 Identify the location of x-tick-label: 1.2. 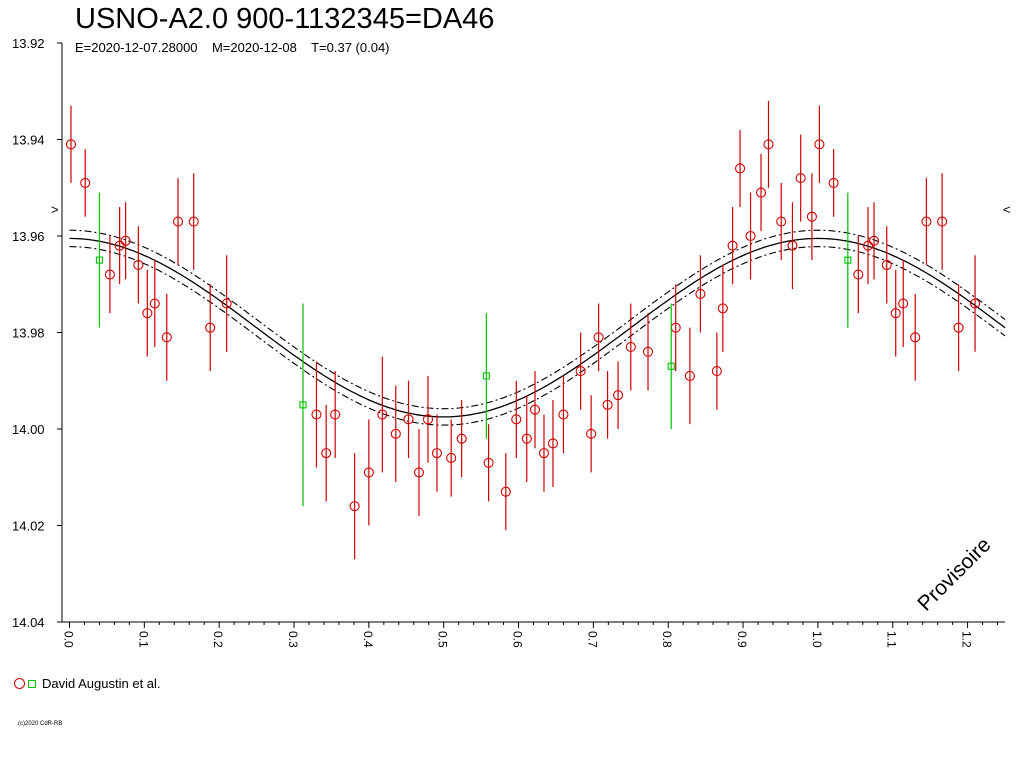
(967, 639).